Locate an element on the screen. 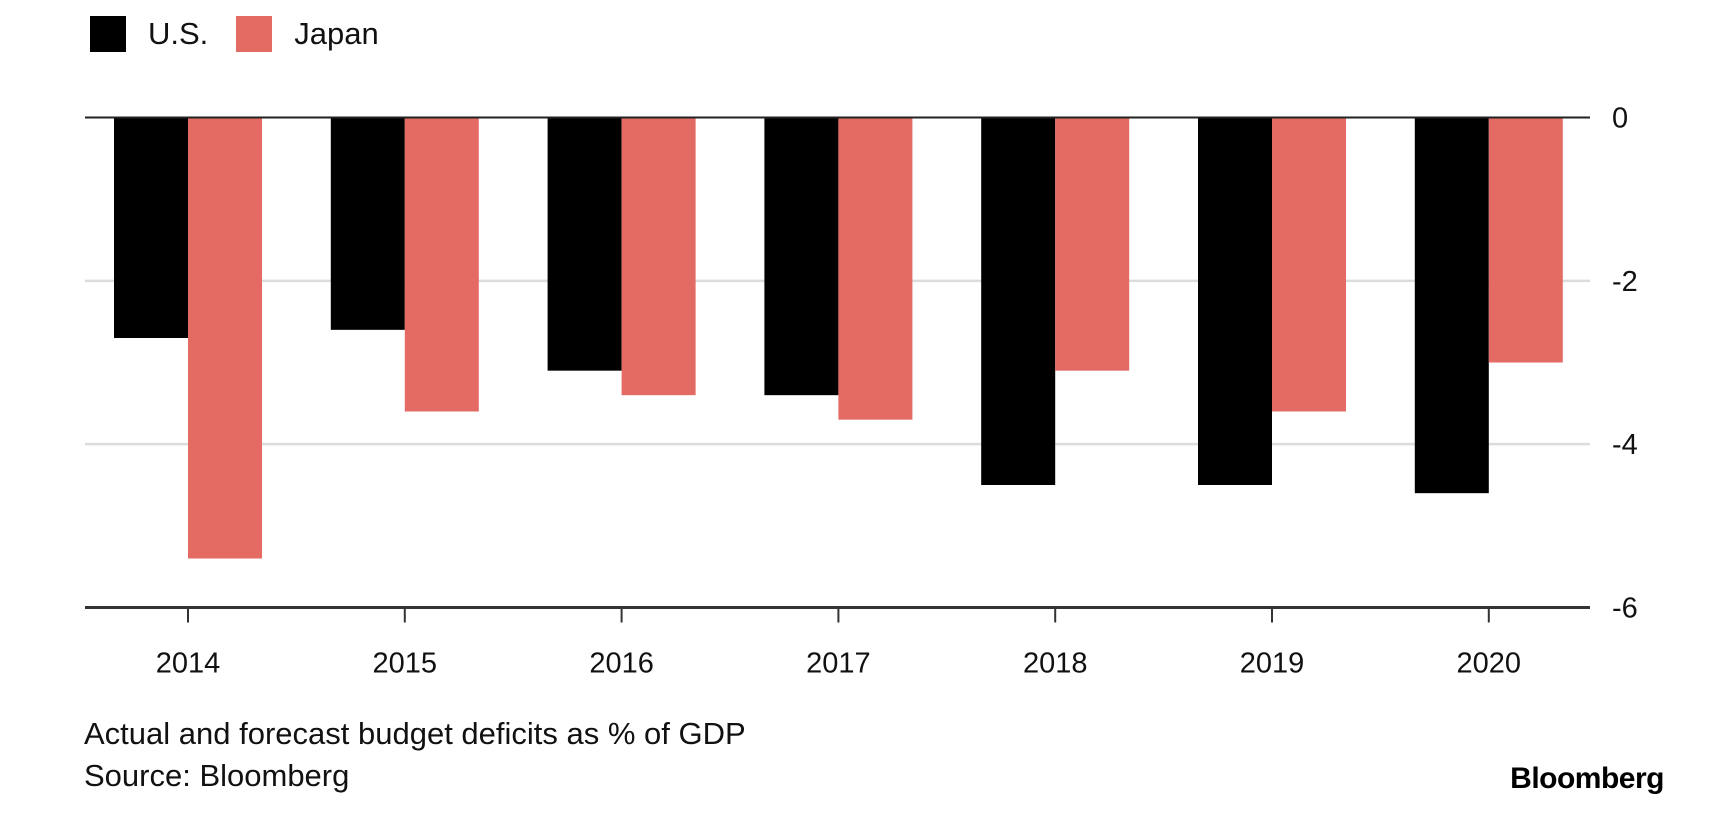  bar-japan-2015 is located at coordinates (441, 264).